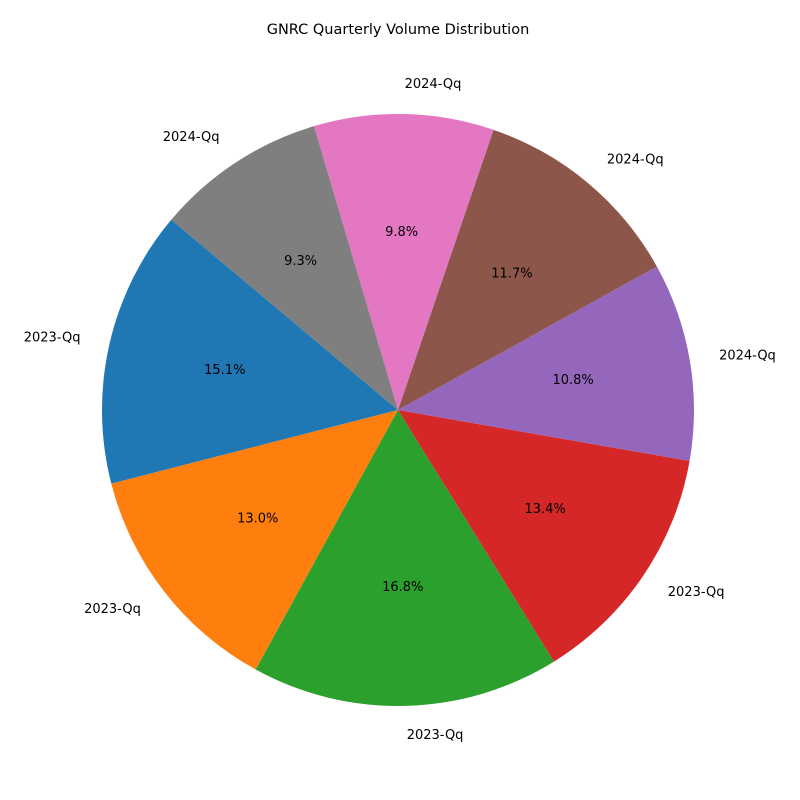 Image resolution: width=800 pixels, height=800 pixels. What do you see at coordinates (402, 587) in the screenshot?
I see `slice-percent-label: 16.8%` at bounding box center [402, 587].